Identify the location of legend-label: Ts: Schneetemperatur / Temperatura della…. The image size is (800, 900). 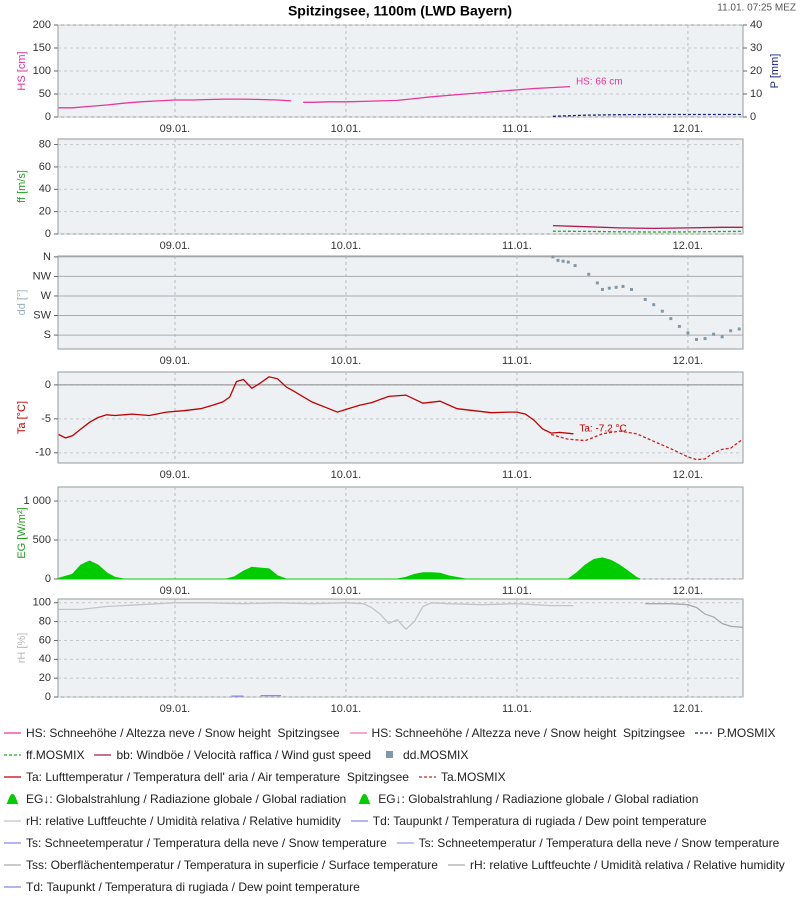
(206, 843).